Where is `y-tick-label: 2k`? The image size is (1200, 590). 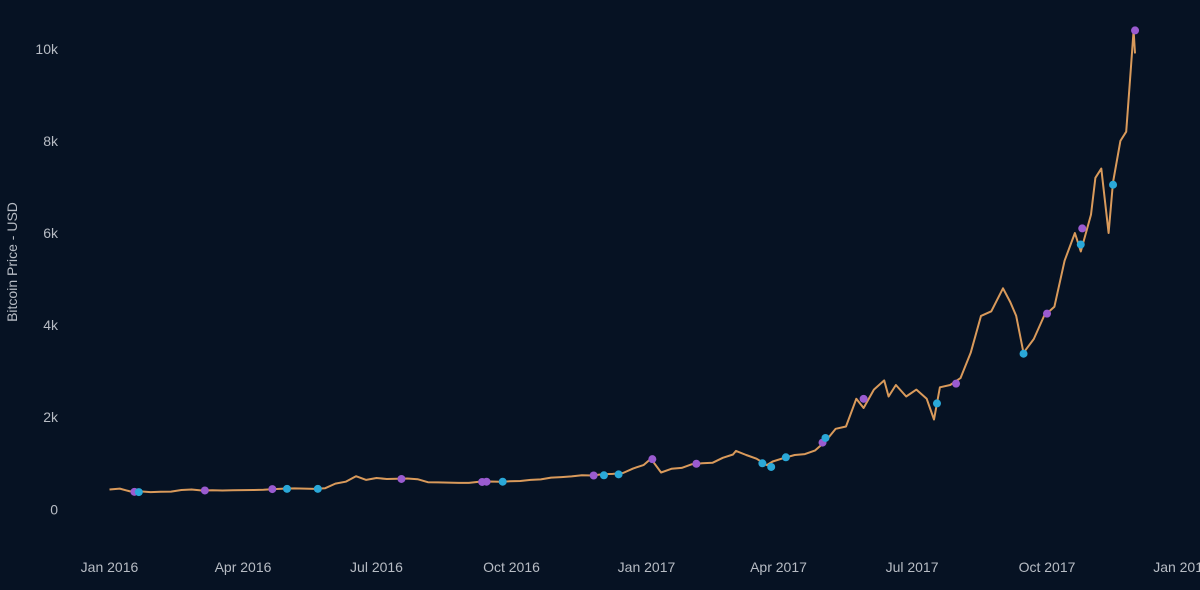
y-tick-label: 2k is located at coordinates (51, 417).